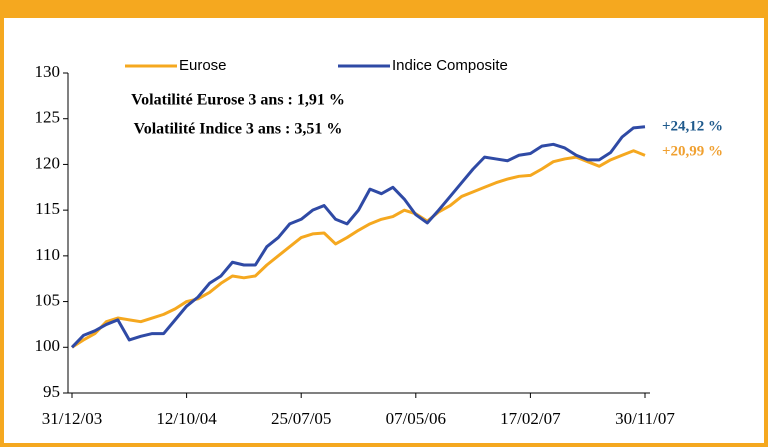 This screenshot has height=447, width=768. I want to click on y-tick-label: 125, so click(48, 117).